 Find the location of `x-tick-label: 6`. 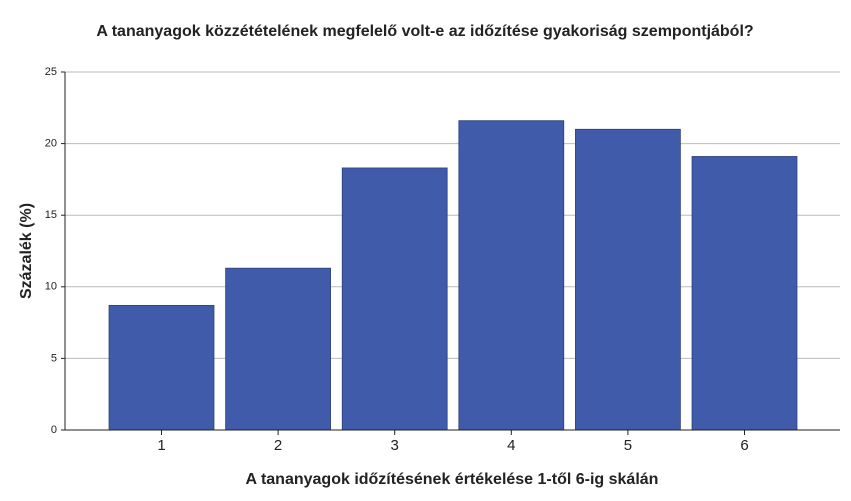

x-tick-label: 6 is located at coordinates (744, 445).